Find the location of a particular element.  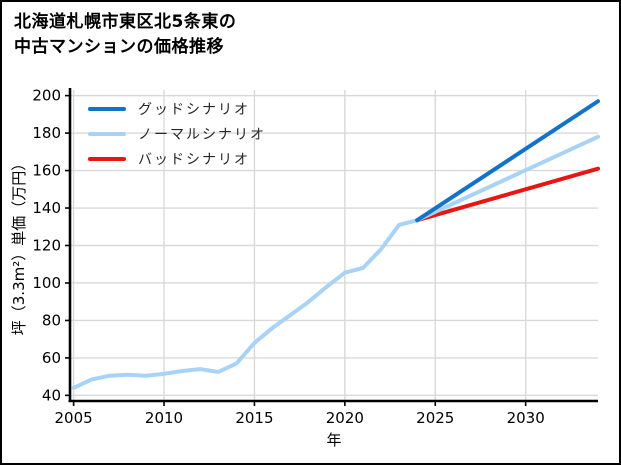

good-scenario-line is located at coordinates (507, 161).